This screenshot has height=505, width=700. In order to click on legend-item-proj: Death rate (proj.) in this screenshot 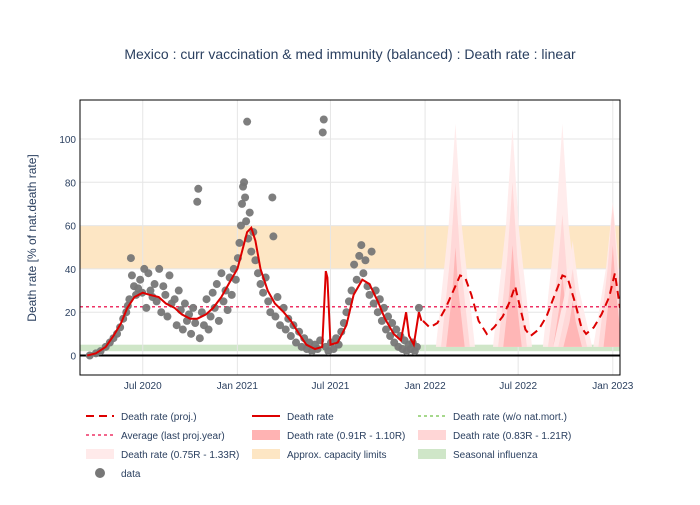, I will do `click(141, 417)`.